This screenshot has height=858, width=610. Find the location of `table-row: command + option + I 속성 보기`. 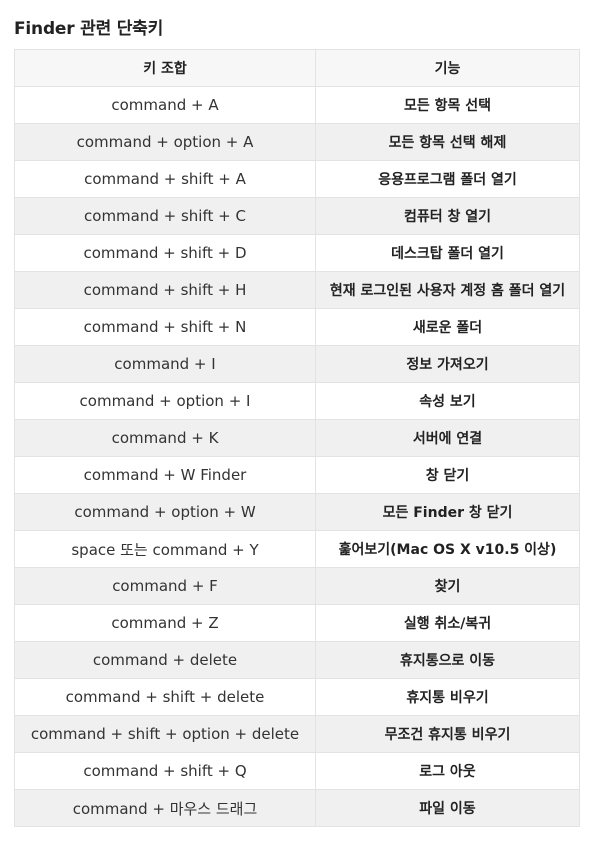

table-row: command + option + I 속성 보기 is located at coordinates (297, 401).